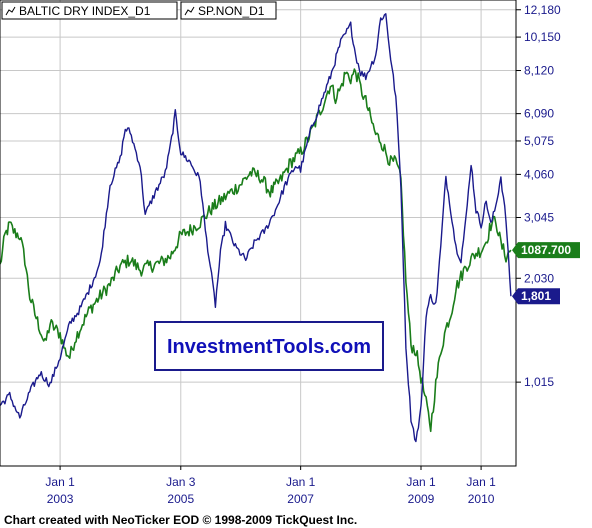  I want to click on legend-box-baltic, so click(89, 10).